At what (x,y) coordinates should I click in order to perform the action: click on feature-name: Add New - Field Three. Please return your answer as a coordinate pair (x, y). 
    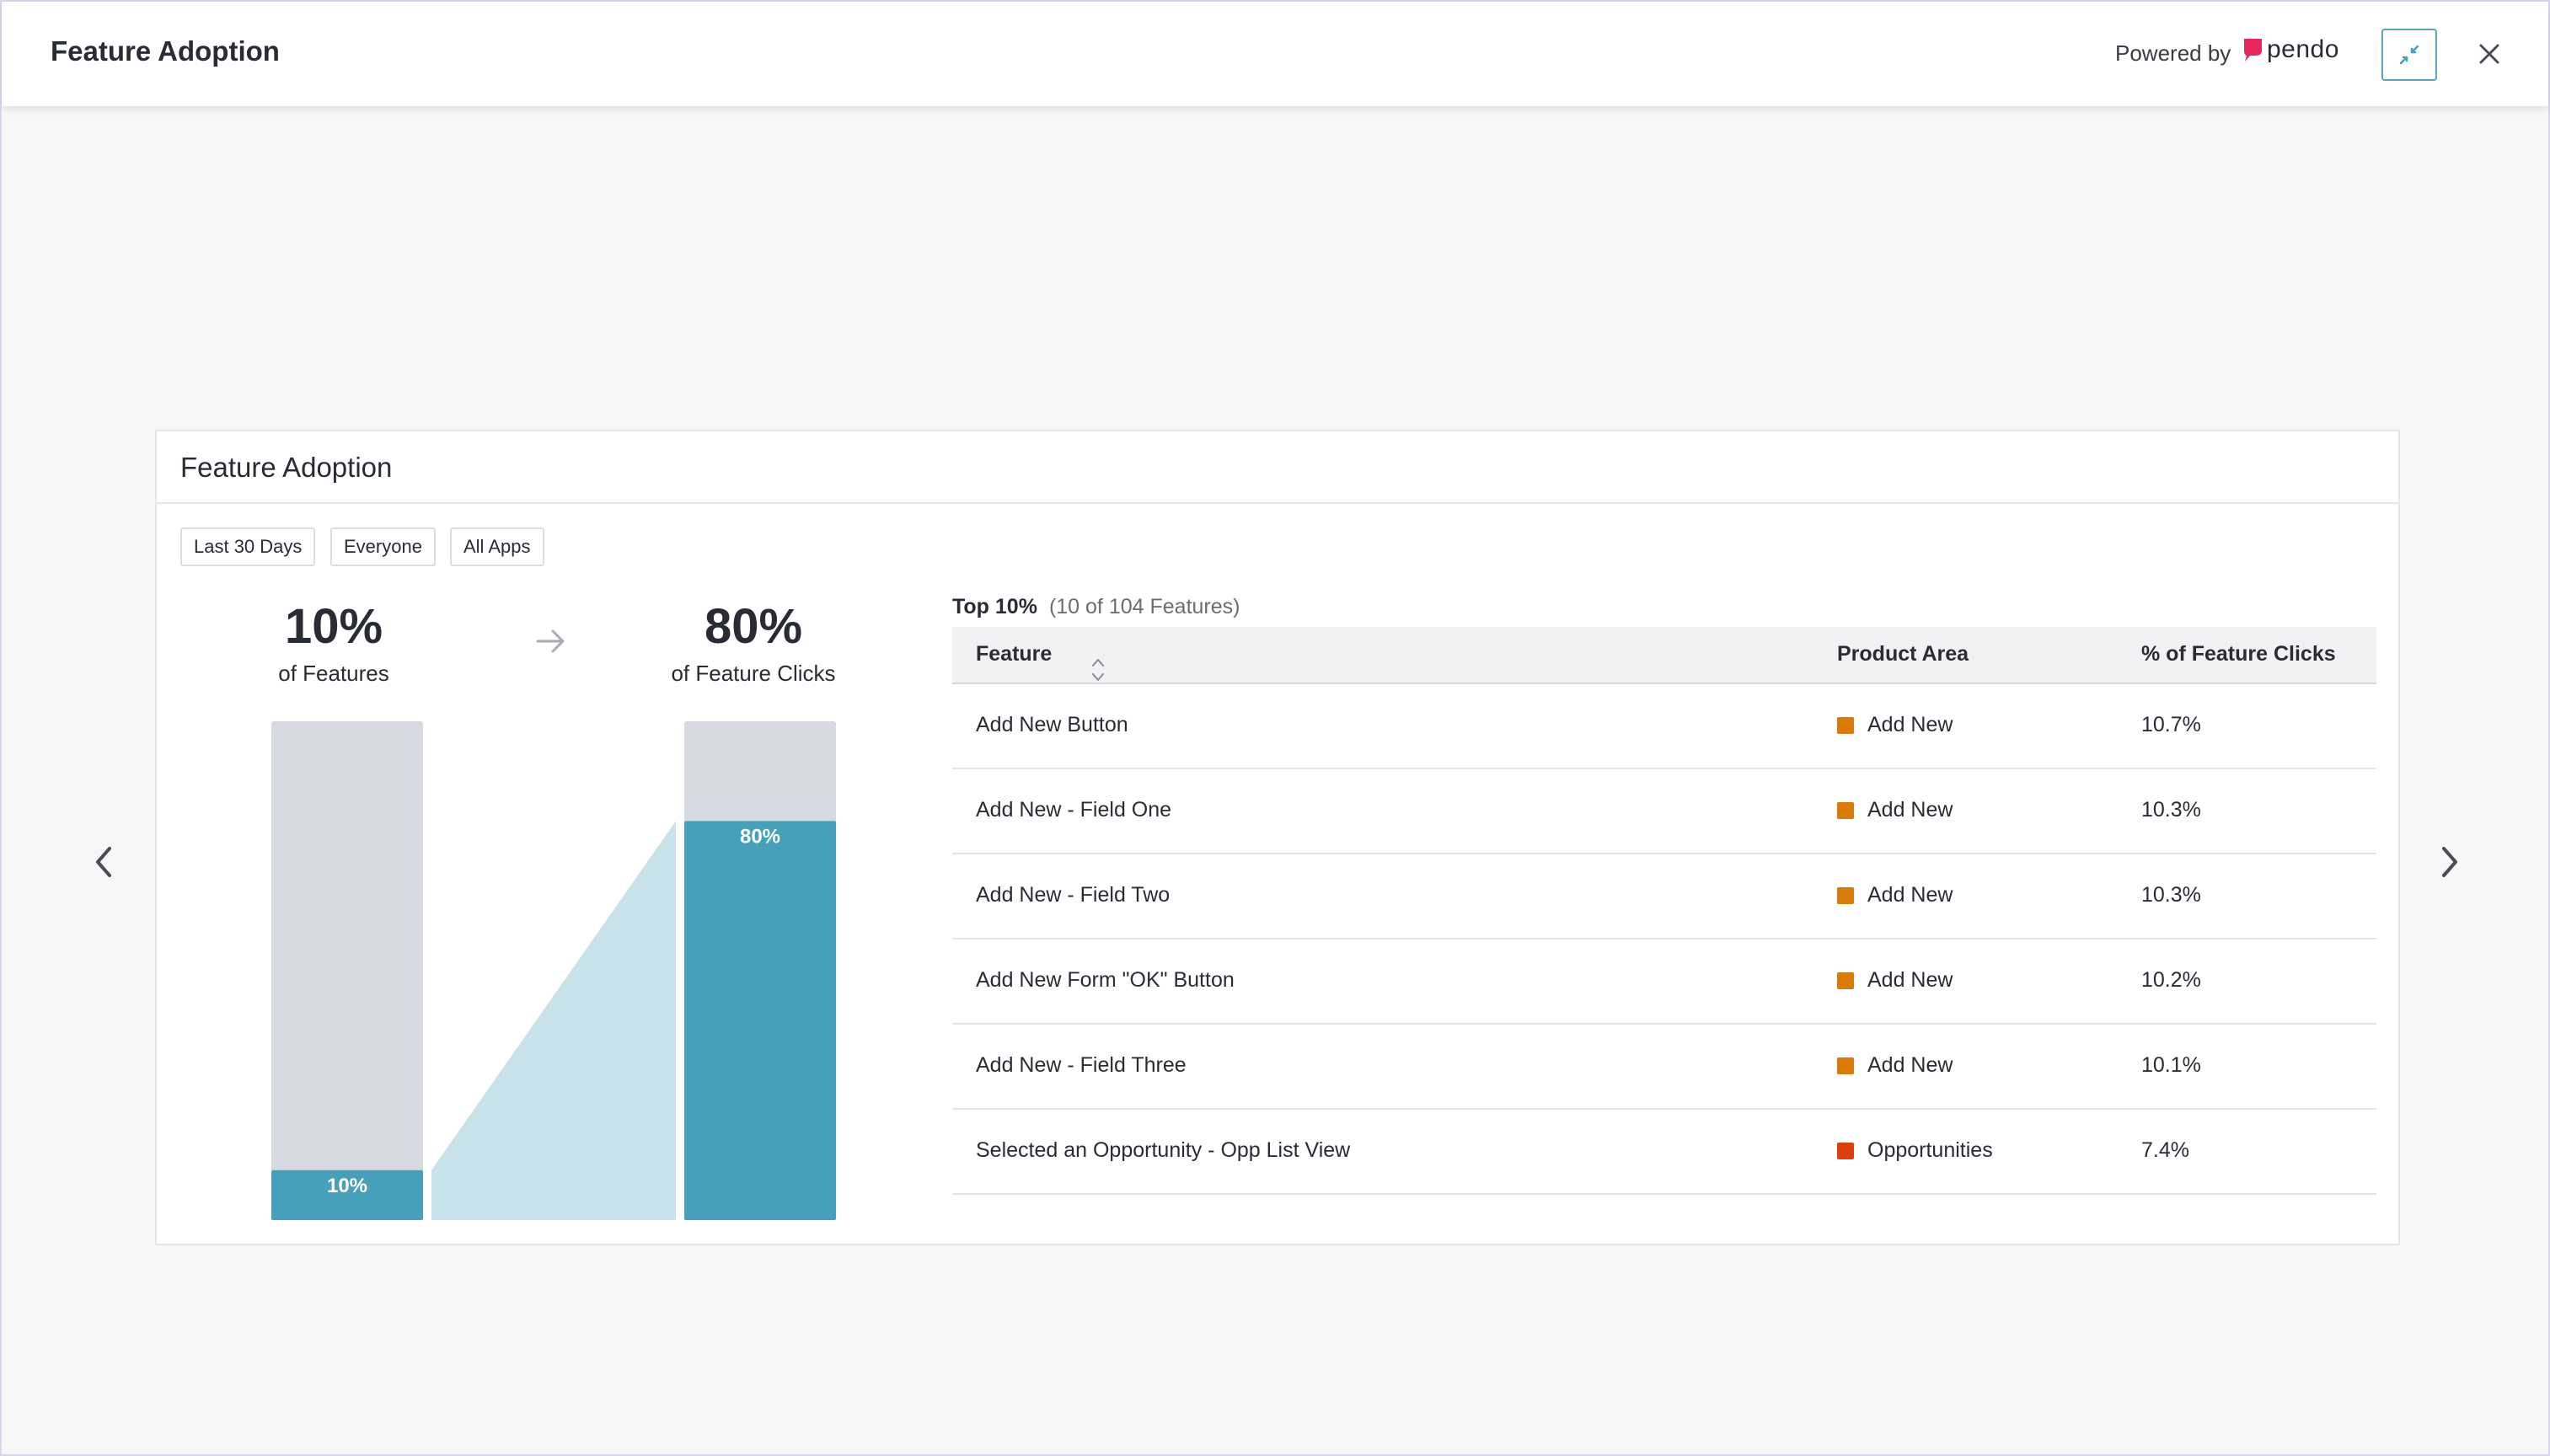
    Looking at the image, I should click on (1081, 1065).